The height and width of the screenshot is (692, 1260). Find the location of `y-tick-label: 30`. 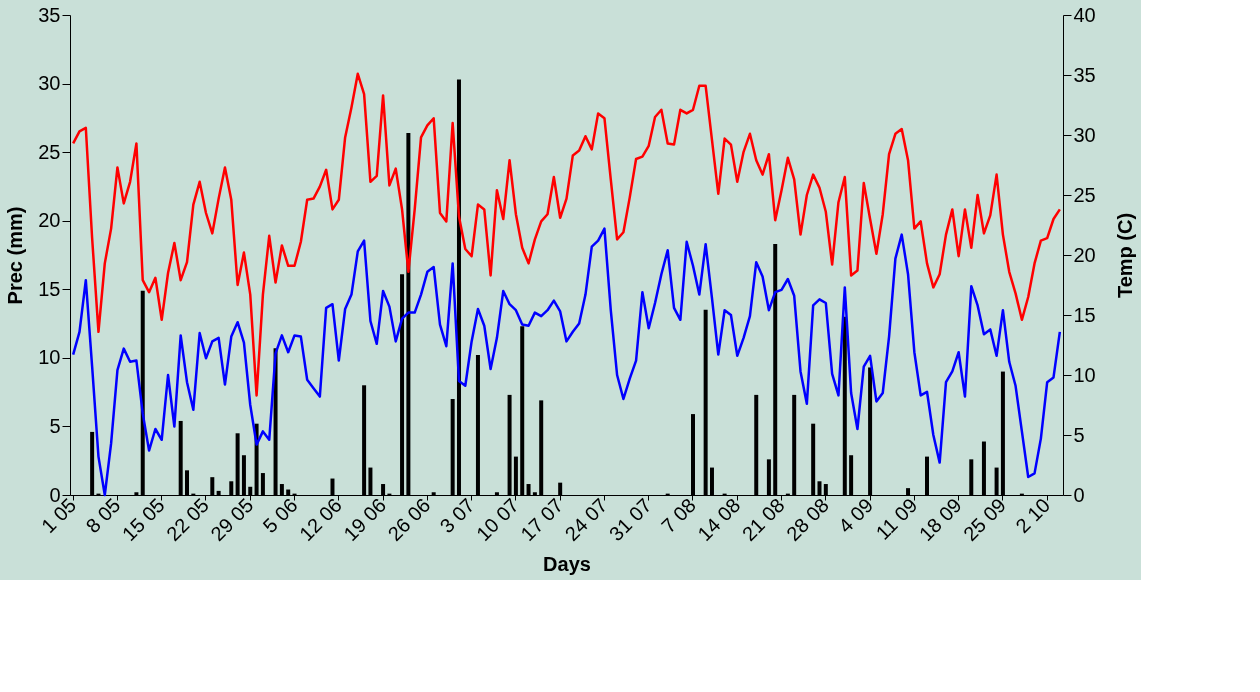

y-tick-label: 30 is located at coordinates (49, 83).